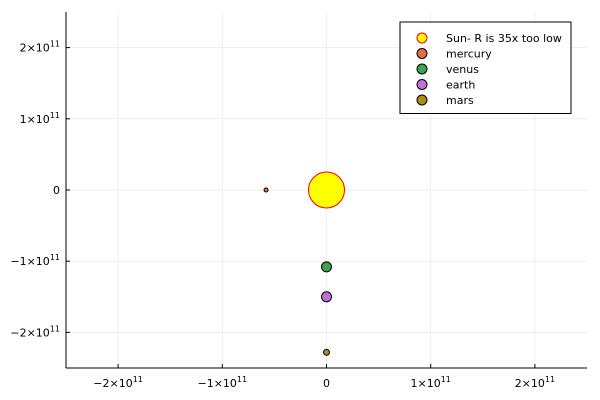 Image resolution: width=600 pixels, height=400 pixels. Describe the element at coordinates (56, 190) in the screenshot. I see `y-tick-label: 0` at that location.